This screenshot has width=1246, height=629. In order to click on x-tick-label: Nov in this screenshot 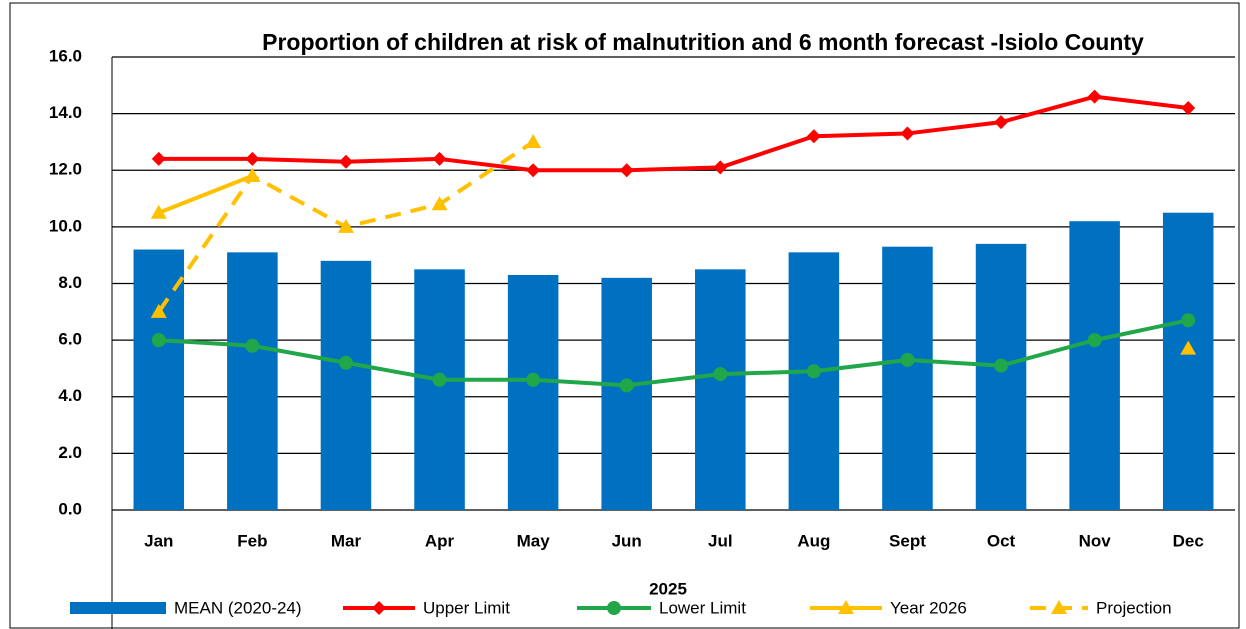, I will do `click(1095, 540)`.